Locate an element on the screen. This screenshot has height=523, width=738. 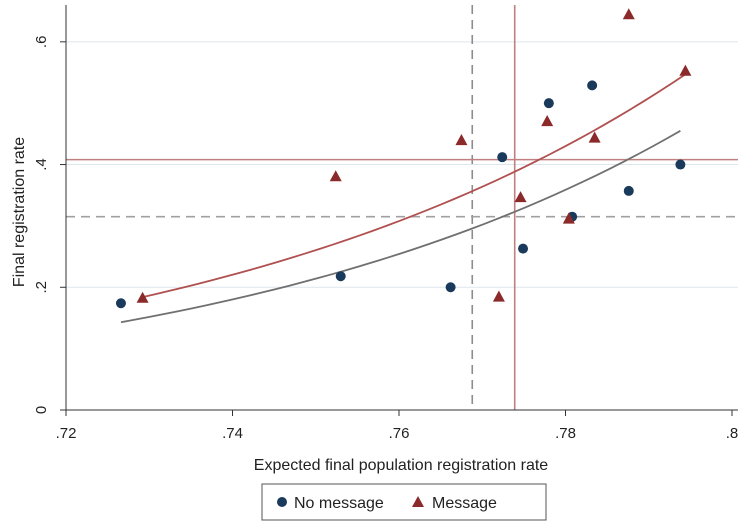
legend-label-message: Message is located at coordinates (464, 503).